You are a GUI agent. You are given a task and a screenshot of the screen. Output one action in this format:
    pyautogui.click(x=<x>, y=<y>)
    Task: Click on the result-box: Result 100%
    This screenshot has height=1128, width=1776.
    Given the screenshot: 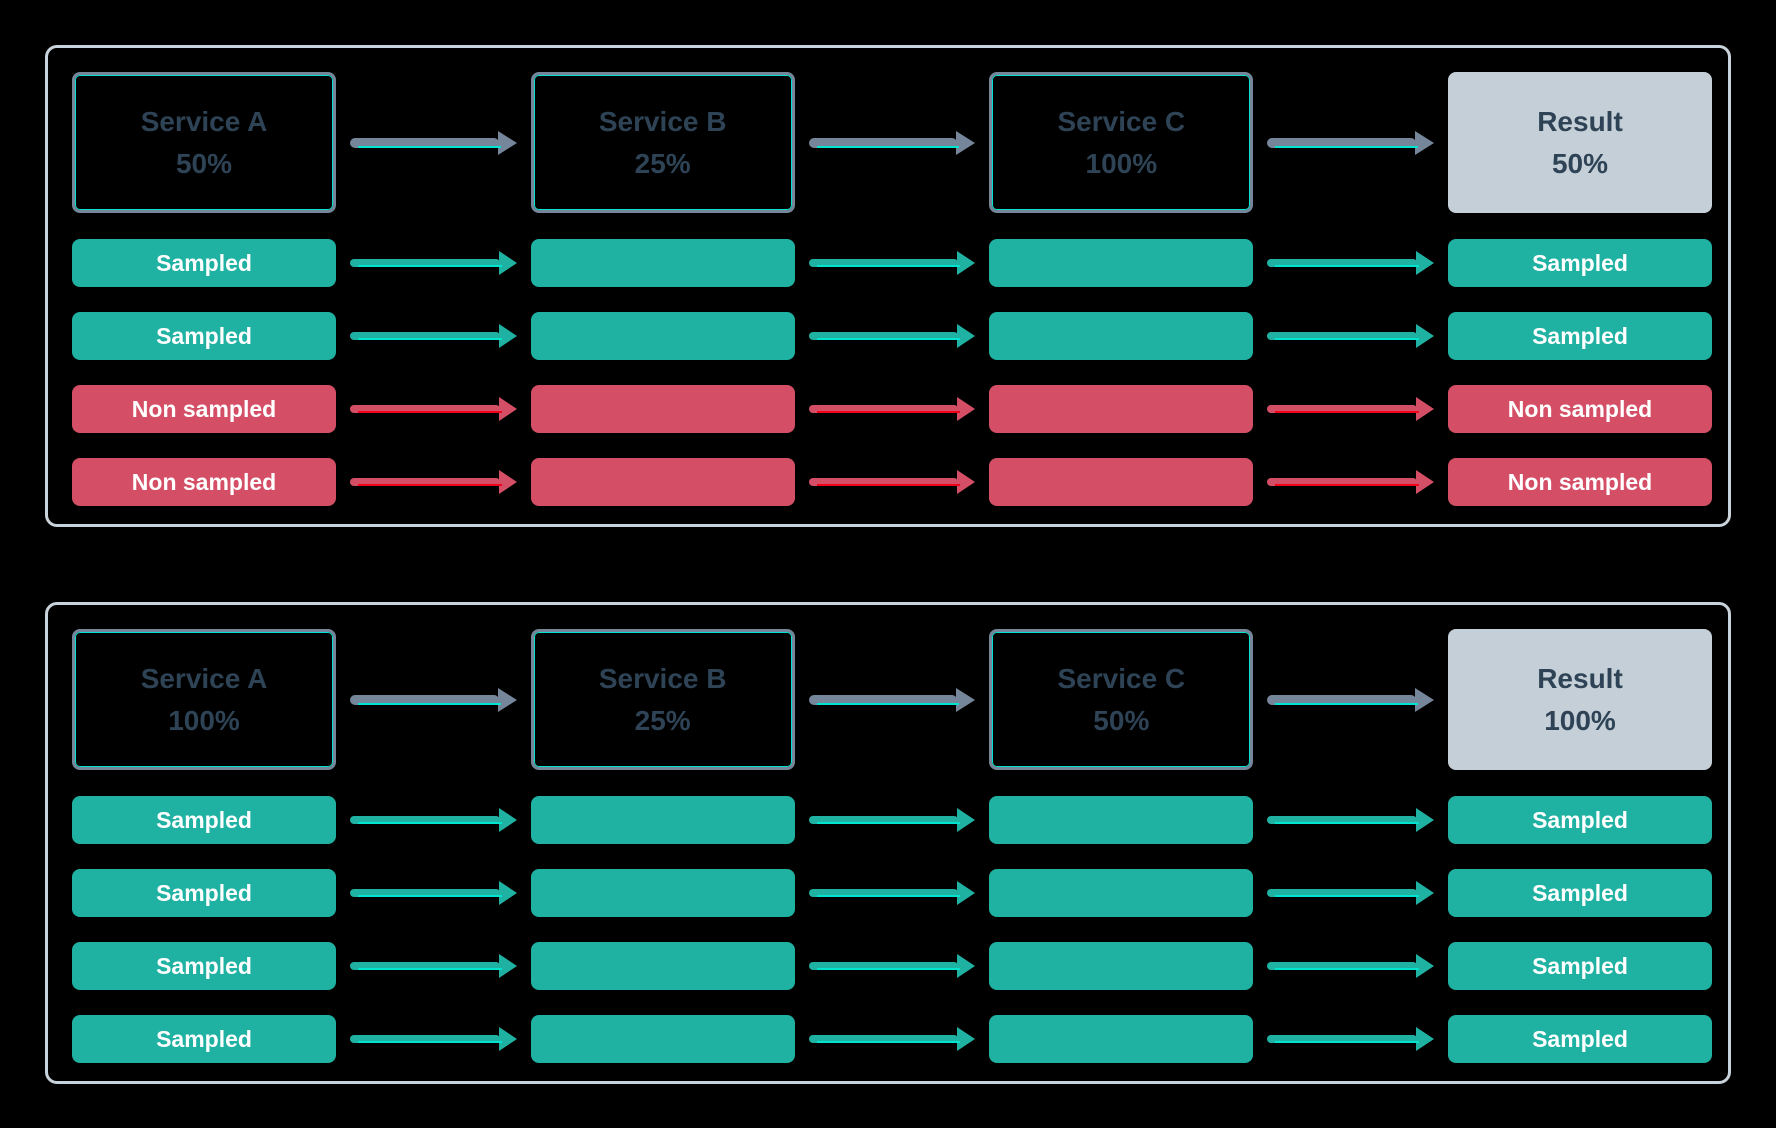 What is the action you would take?
    pyautogui.click(x=1580, y=699)
    